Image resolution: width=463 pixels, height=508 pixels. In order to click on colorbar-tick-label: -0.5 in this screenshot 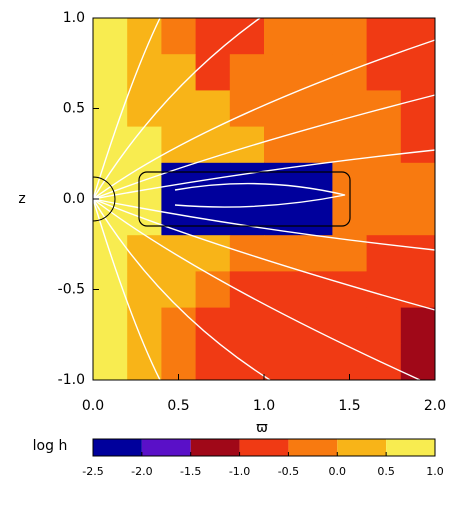, I will do `click(288, 471)`.